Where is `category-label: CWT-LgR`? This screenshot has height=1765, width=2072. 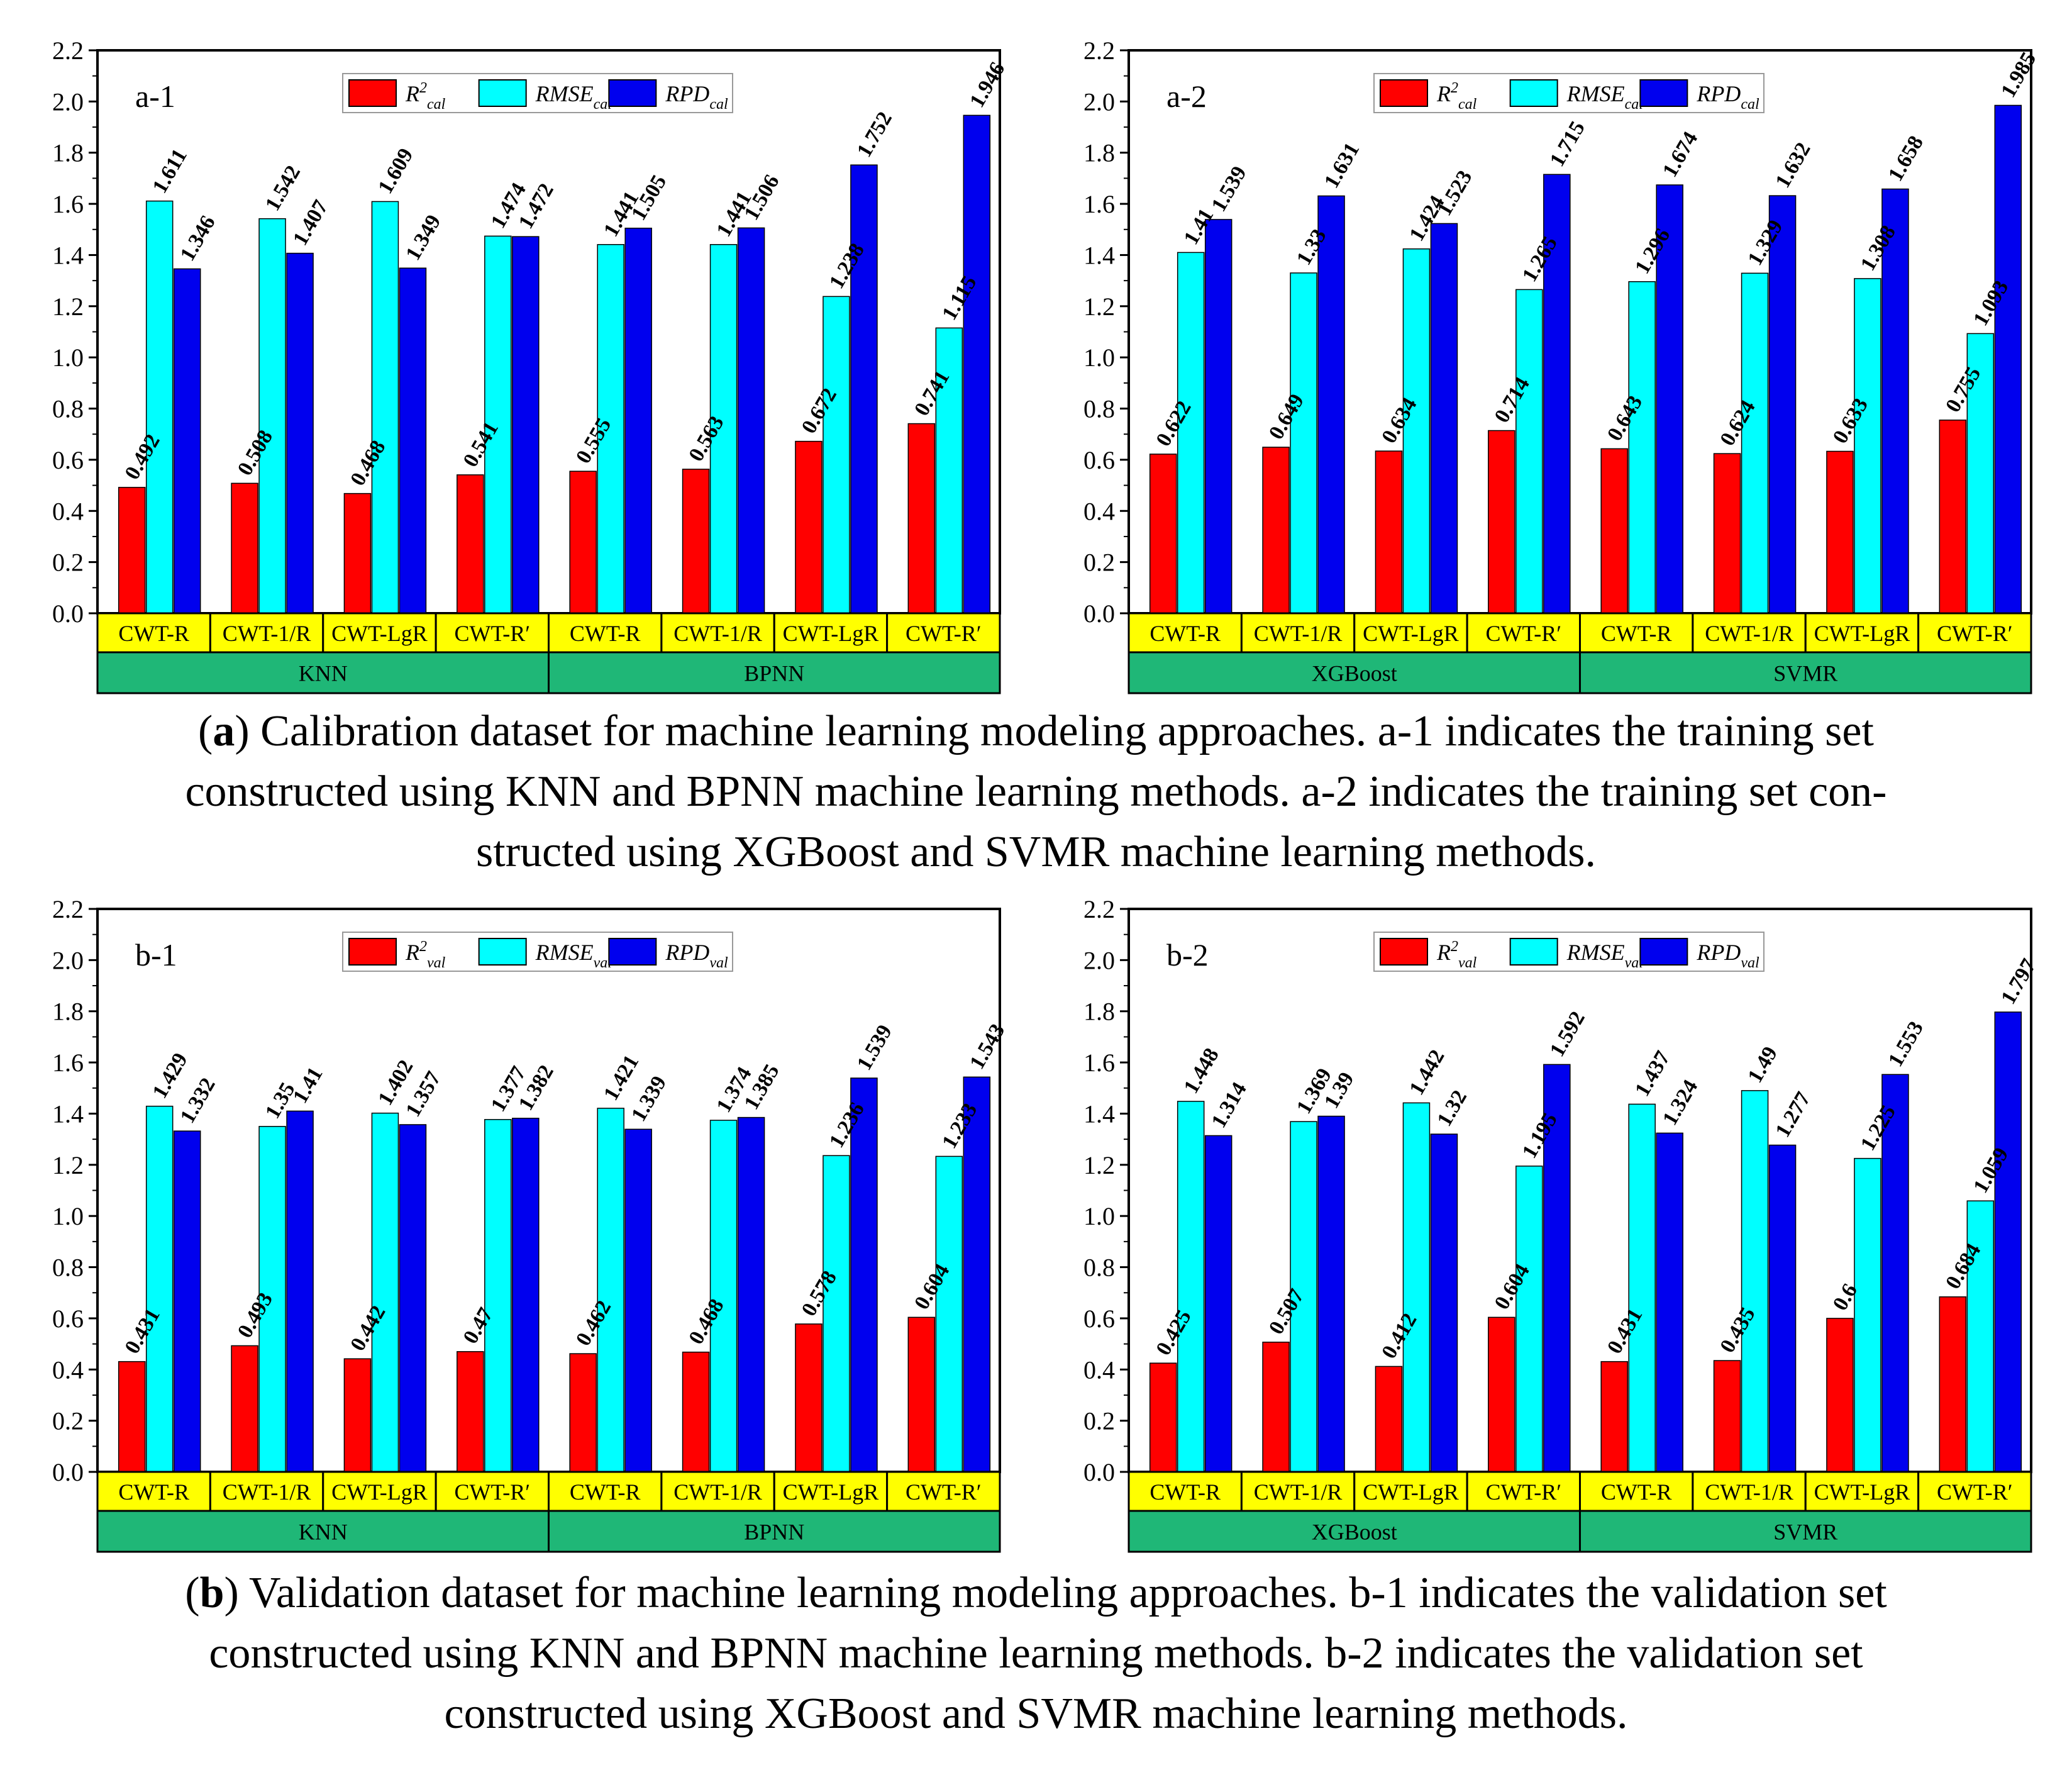 category-label: CWT-LgR is located at coordinates (831, 633).